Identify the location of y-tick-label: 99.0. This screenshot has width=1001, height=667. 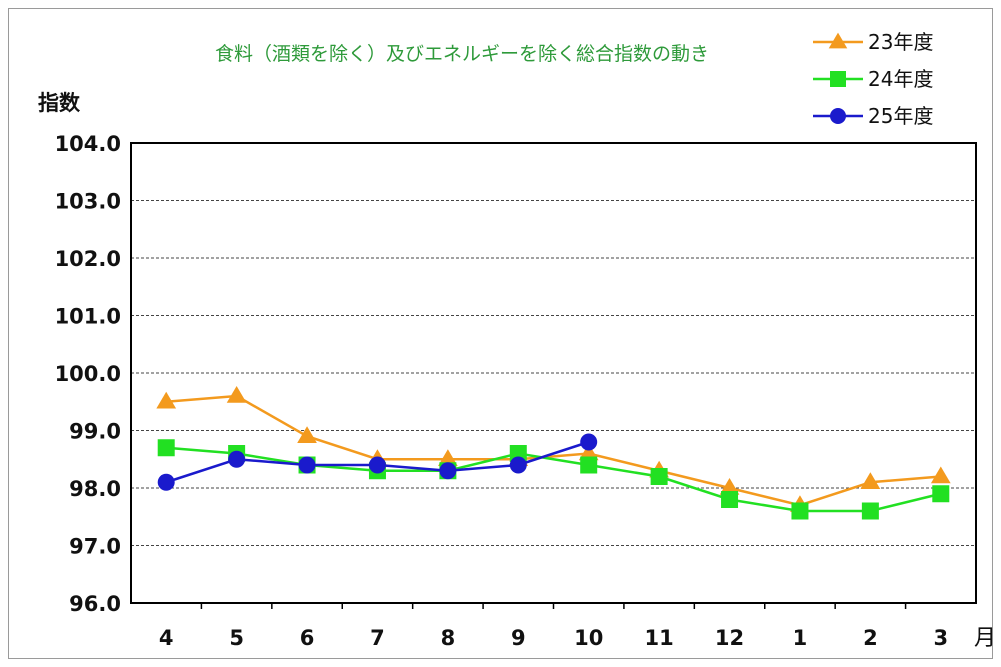
(95, 432).